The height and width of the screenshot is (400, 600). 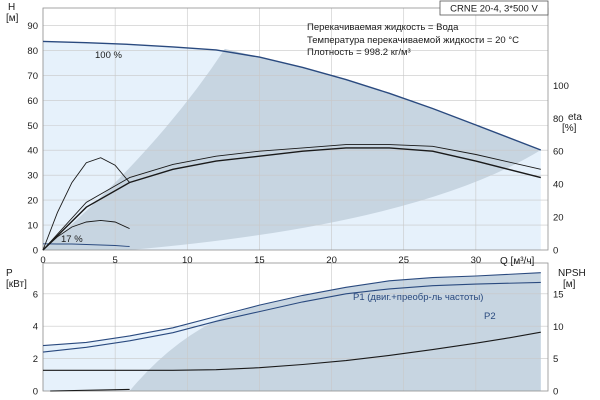 I want to click on x-tick-label: 15, so click(x=259, y=260).